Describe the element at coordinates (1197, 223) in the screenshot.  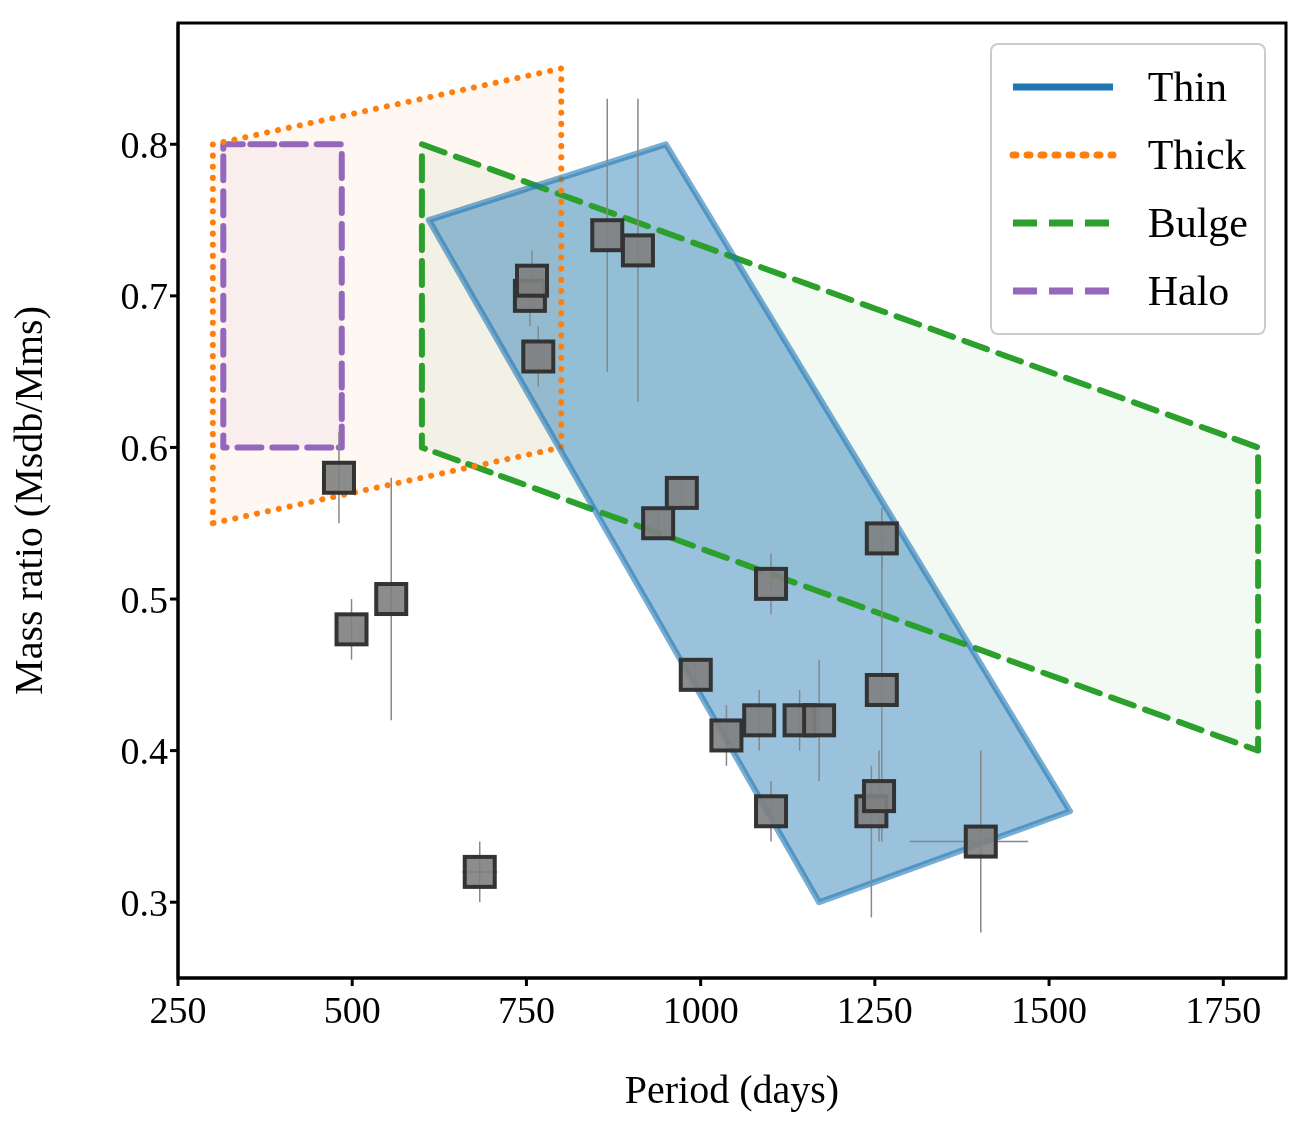
I see `legend-label: Bulge` at that location.